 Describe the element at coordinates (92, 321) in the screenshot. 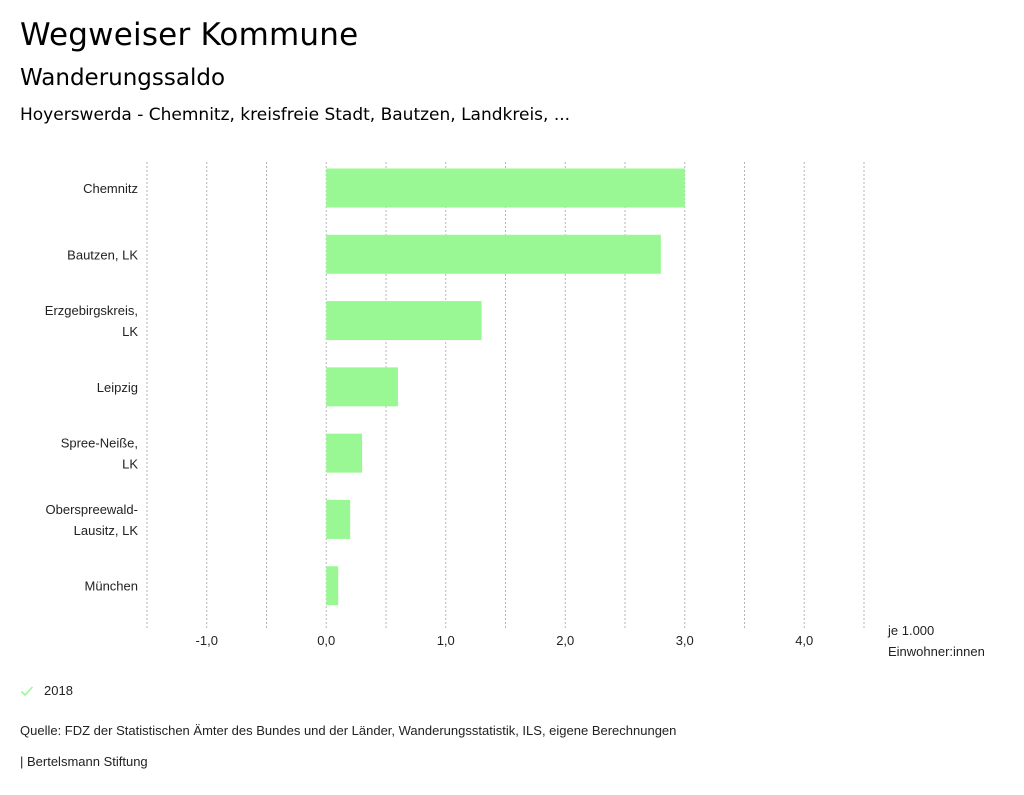

I see `category-label: Erzgebirgskreis, LK` at that location.